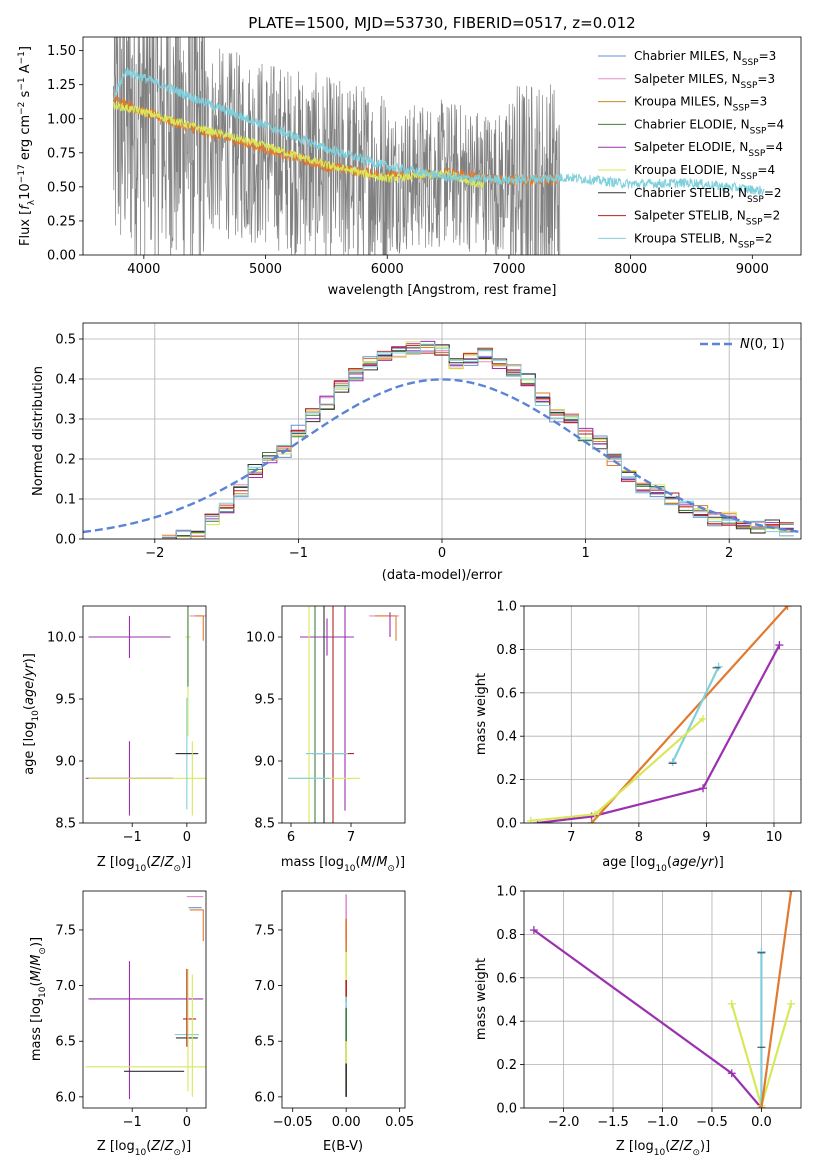 The width and height of the screenshot is (819, 1170). What do you see at coordinates (36, 967) in the screenshot?
I see `label-part: /` at bounding box center [36, 967].